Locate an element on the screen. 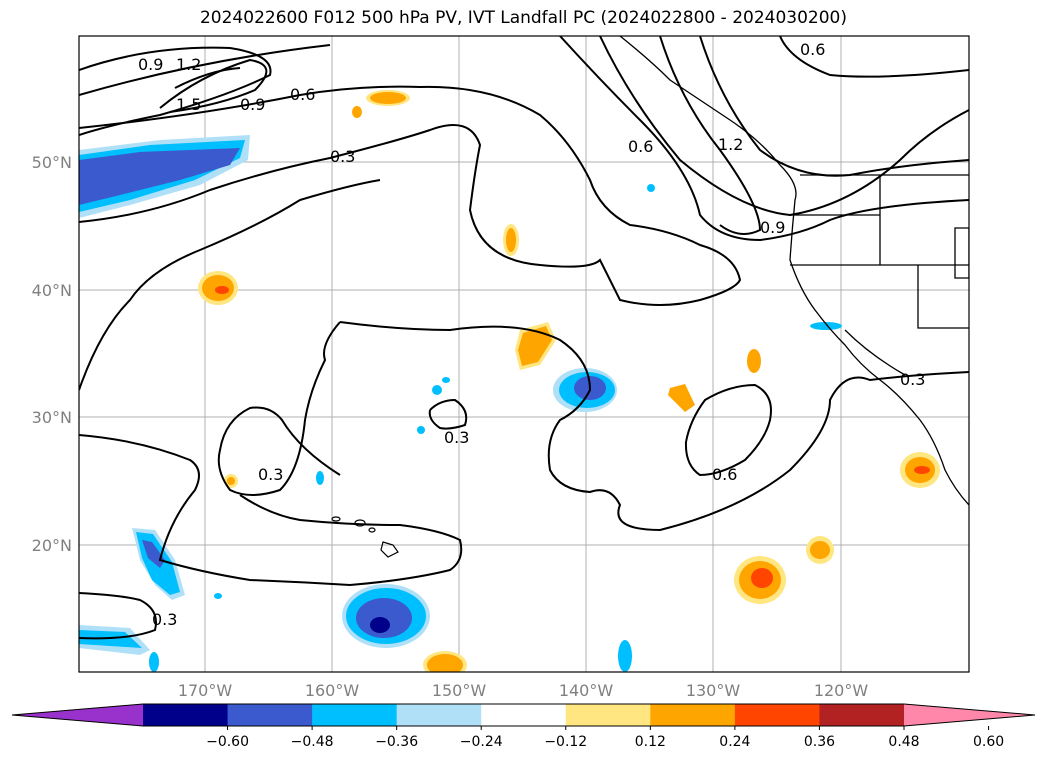 This screenshot has width=1047, height=765. colorbar-tick-label: 0.12 is located at coordinates (650, 742).